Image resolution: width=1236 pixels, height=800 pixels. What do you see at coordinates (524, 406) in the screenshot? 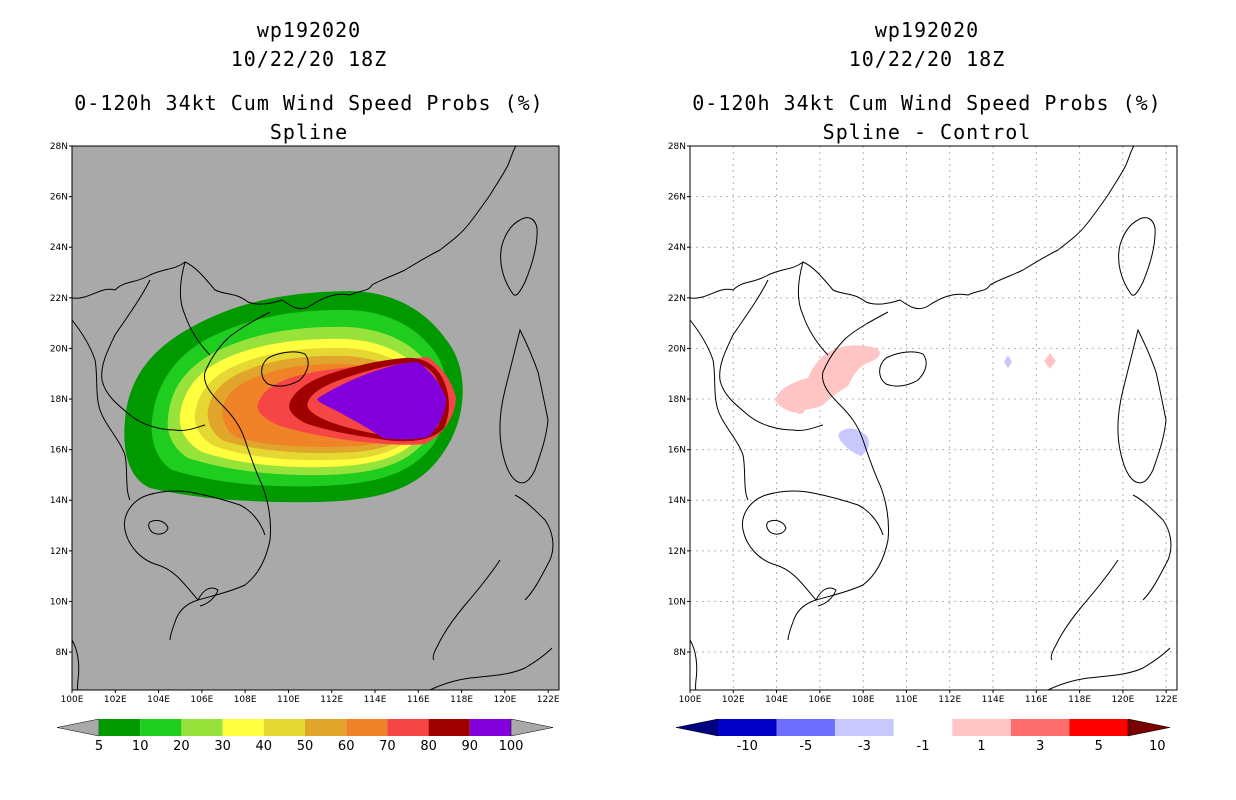
I see `luzon-island` at bounding box center [524, 406].